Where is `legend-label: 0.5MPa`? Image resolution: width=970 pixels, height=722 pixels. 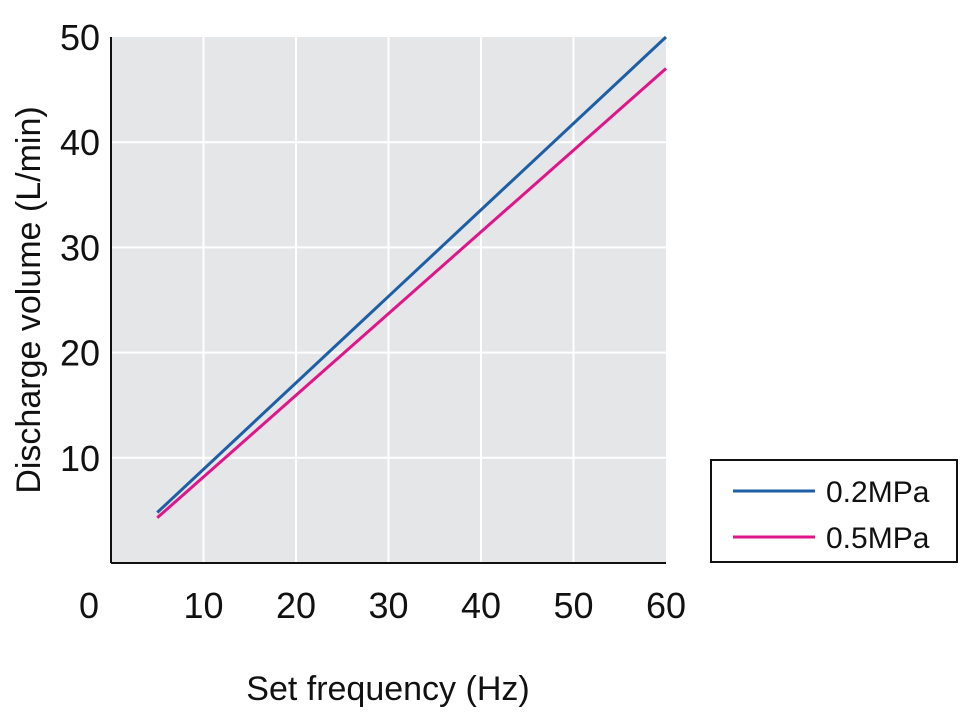
legend-label: 0.5MPa is located at coordinates (878, 538).